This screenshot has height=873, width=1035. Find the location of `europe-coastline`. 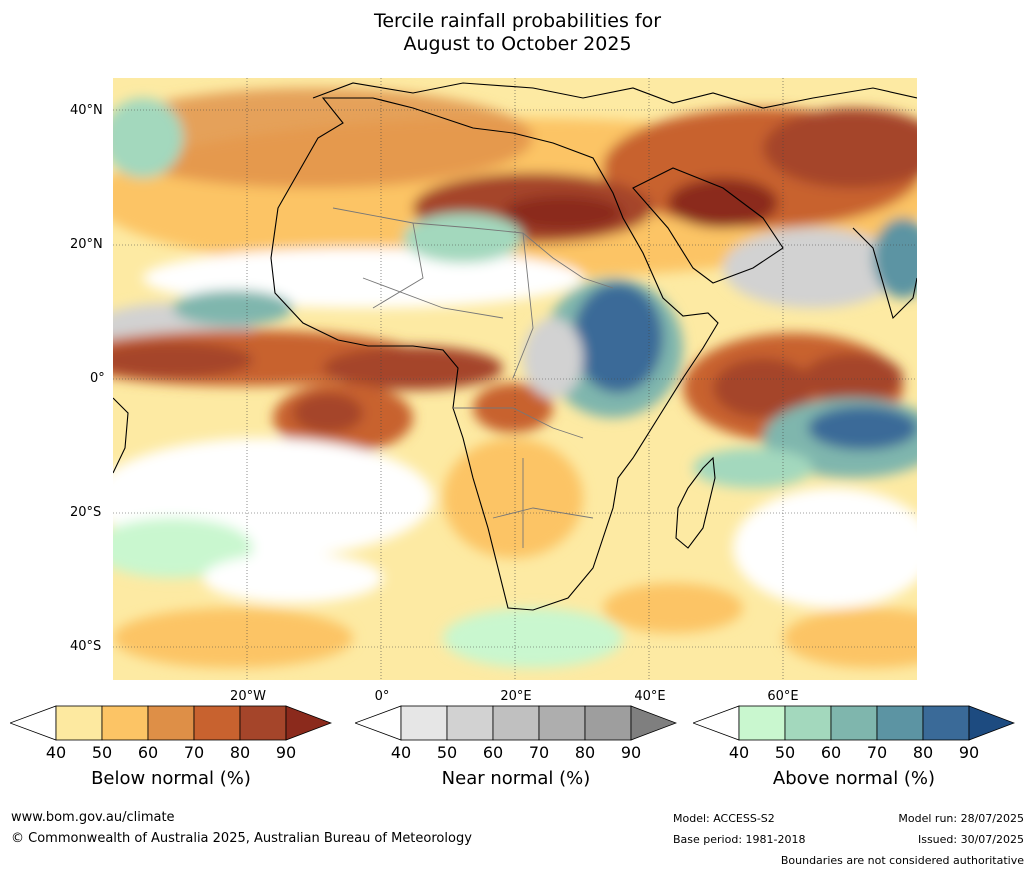

europe-coastline is located at coordinates (614, 95).